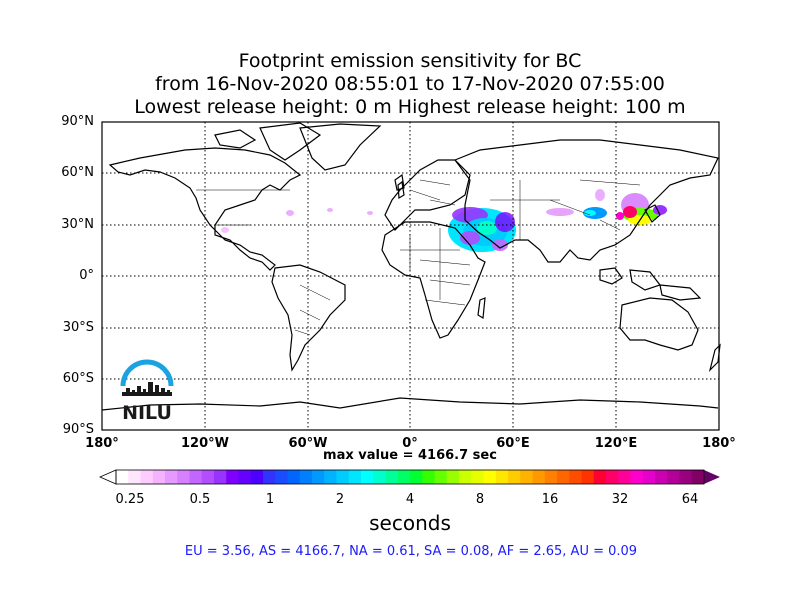 This screenshot has width=800, height=600. Describe the element at coordinates (78, 327) in the screenshot. I see `lat-label-30s: 30°S` at that location.